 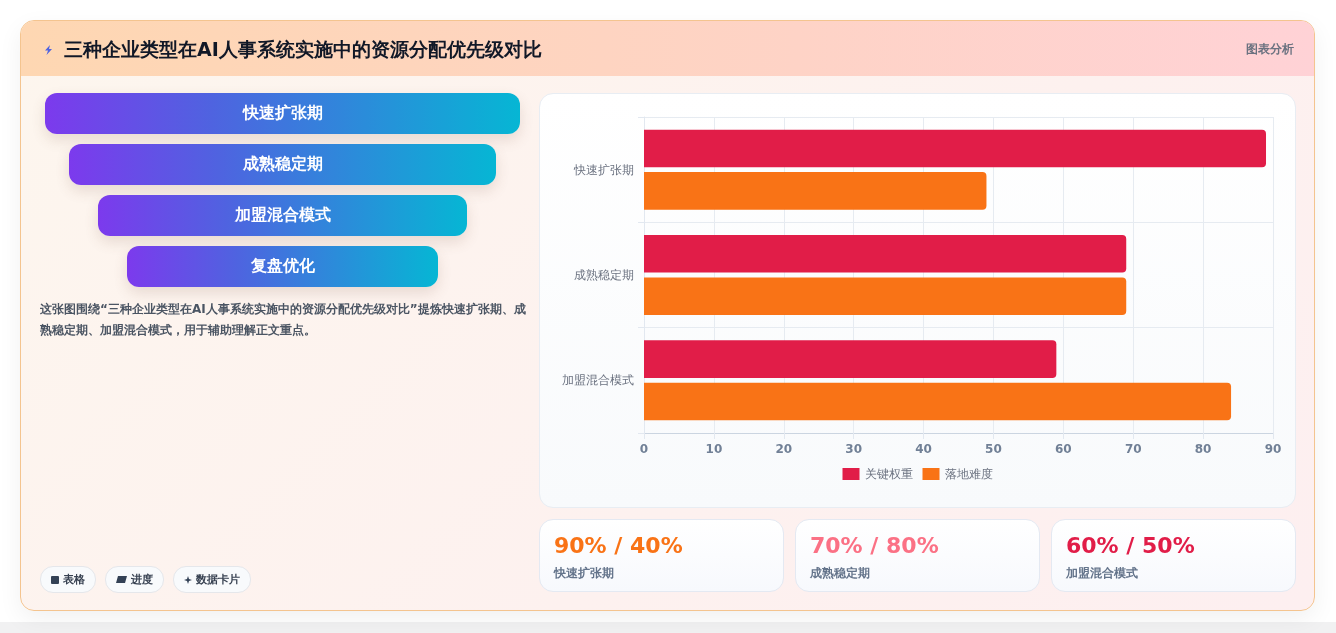 I want to click on x-tick-label: 60, so click(x=1063, y=449).